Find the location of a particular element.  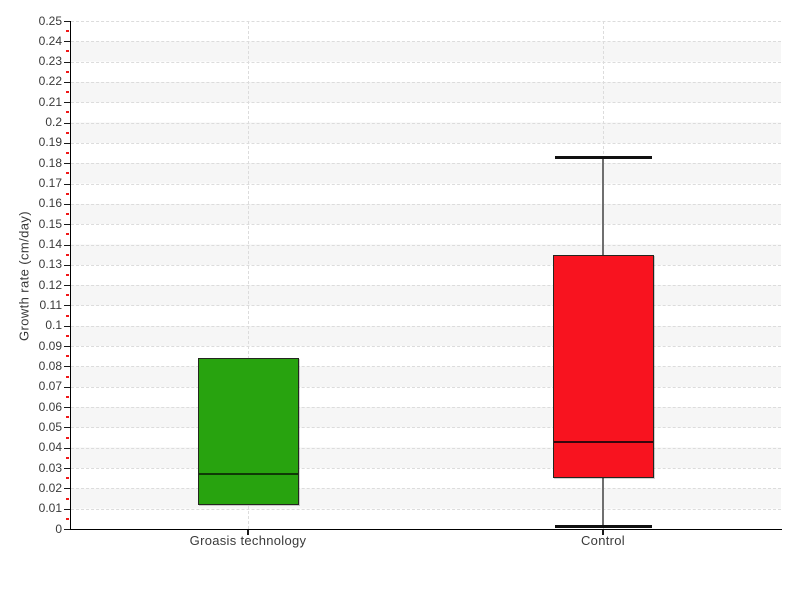

y-tick-label: 0.02 is located at coordinates (50, 487).